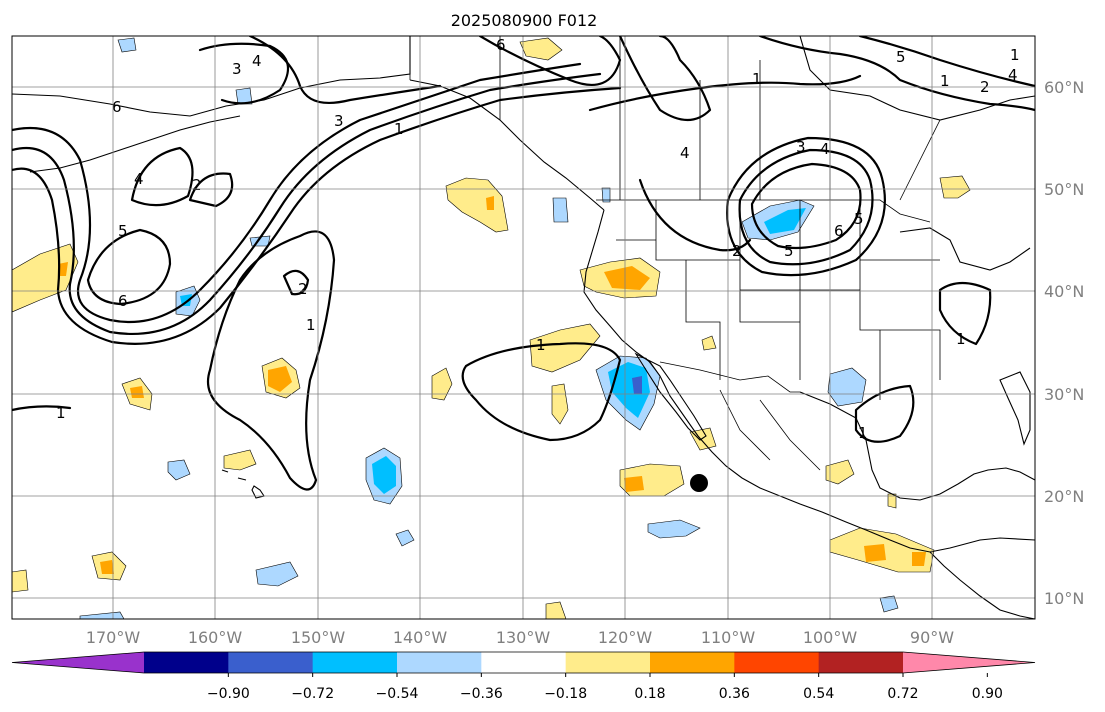  I want to click on colorbar-tick-label: 0.90, so click(987, 694).